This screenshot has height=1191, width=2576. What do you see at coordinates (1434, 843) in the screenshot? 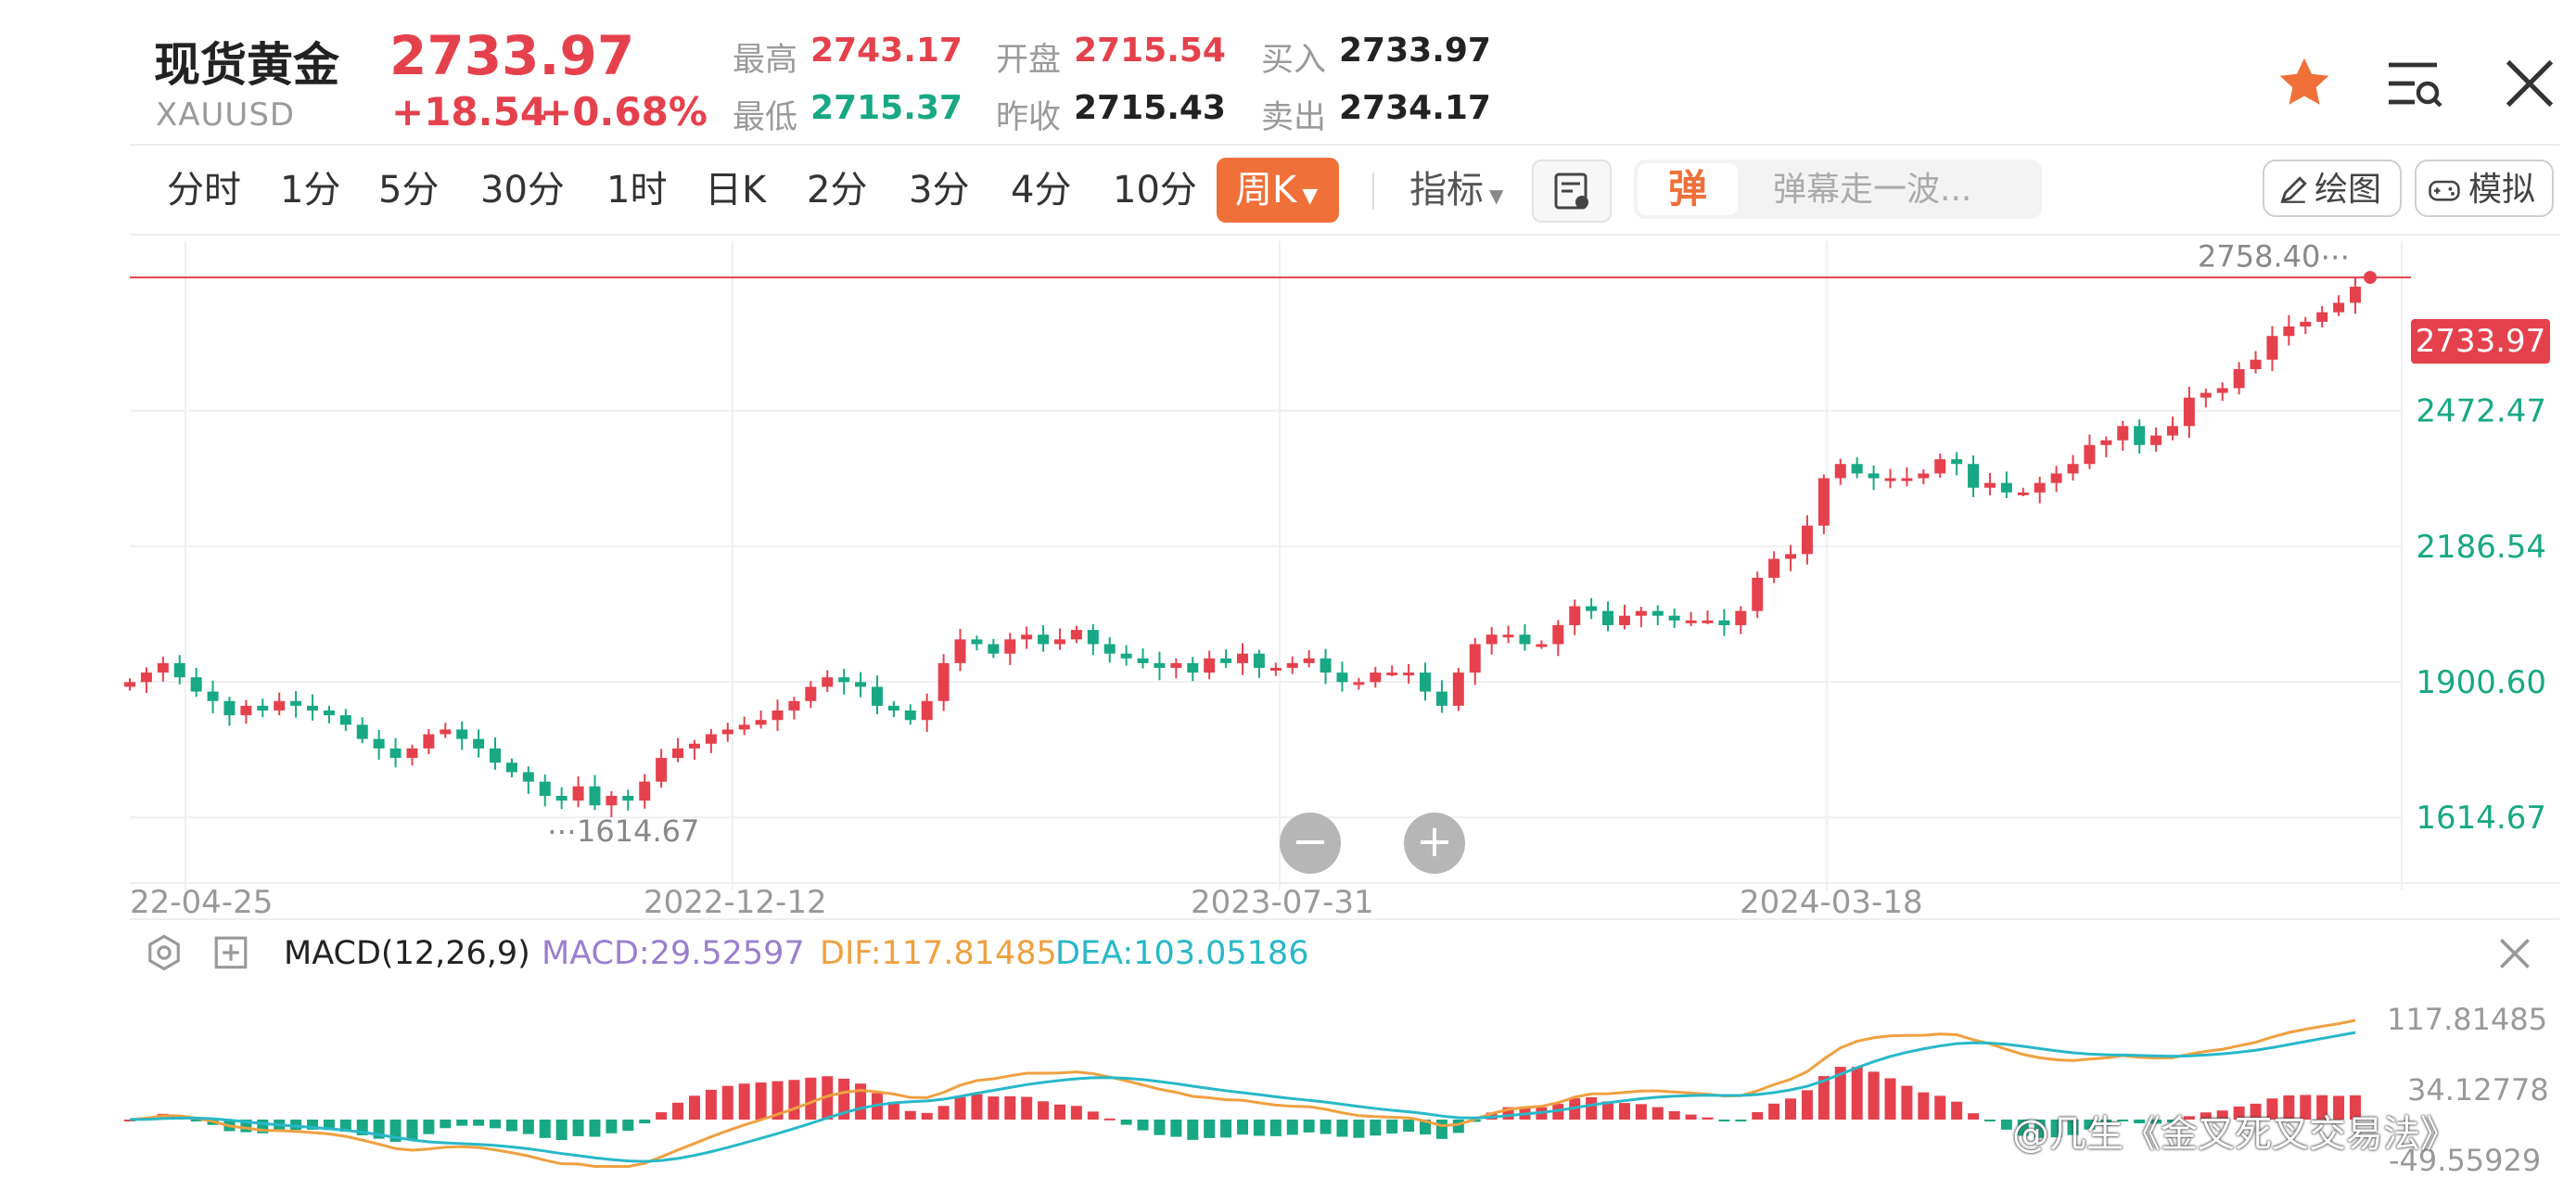
I see `zoom-in-button: +` at bounding box center [1434, 843].